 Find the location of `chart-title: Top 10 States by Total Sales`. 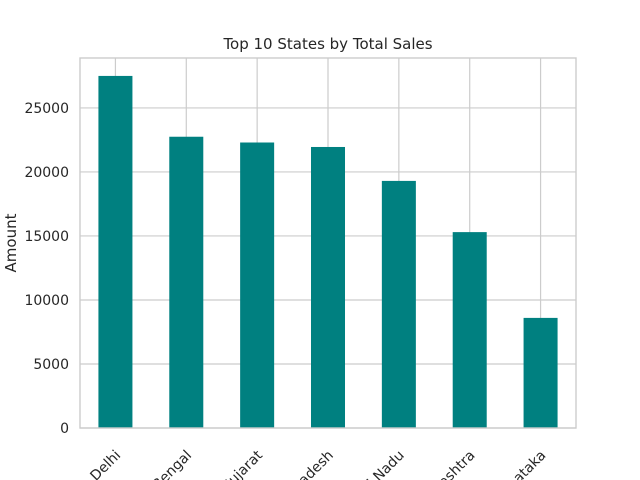

chart-title: Top 10 States by Total Sales is located at coordinates (327, 44).